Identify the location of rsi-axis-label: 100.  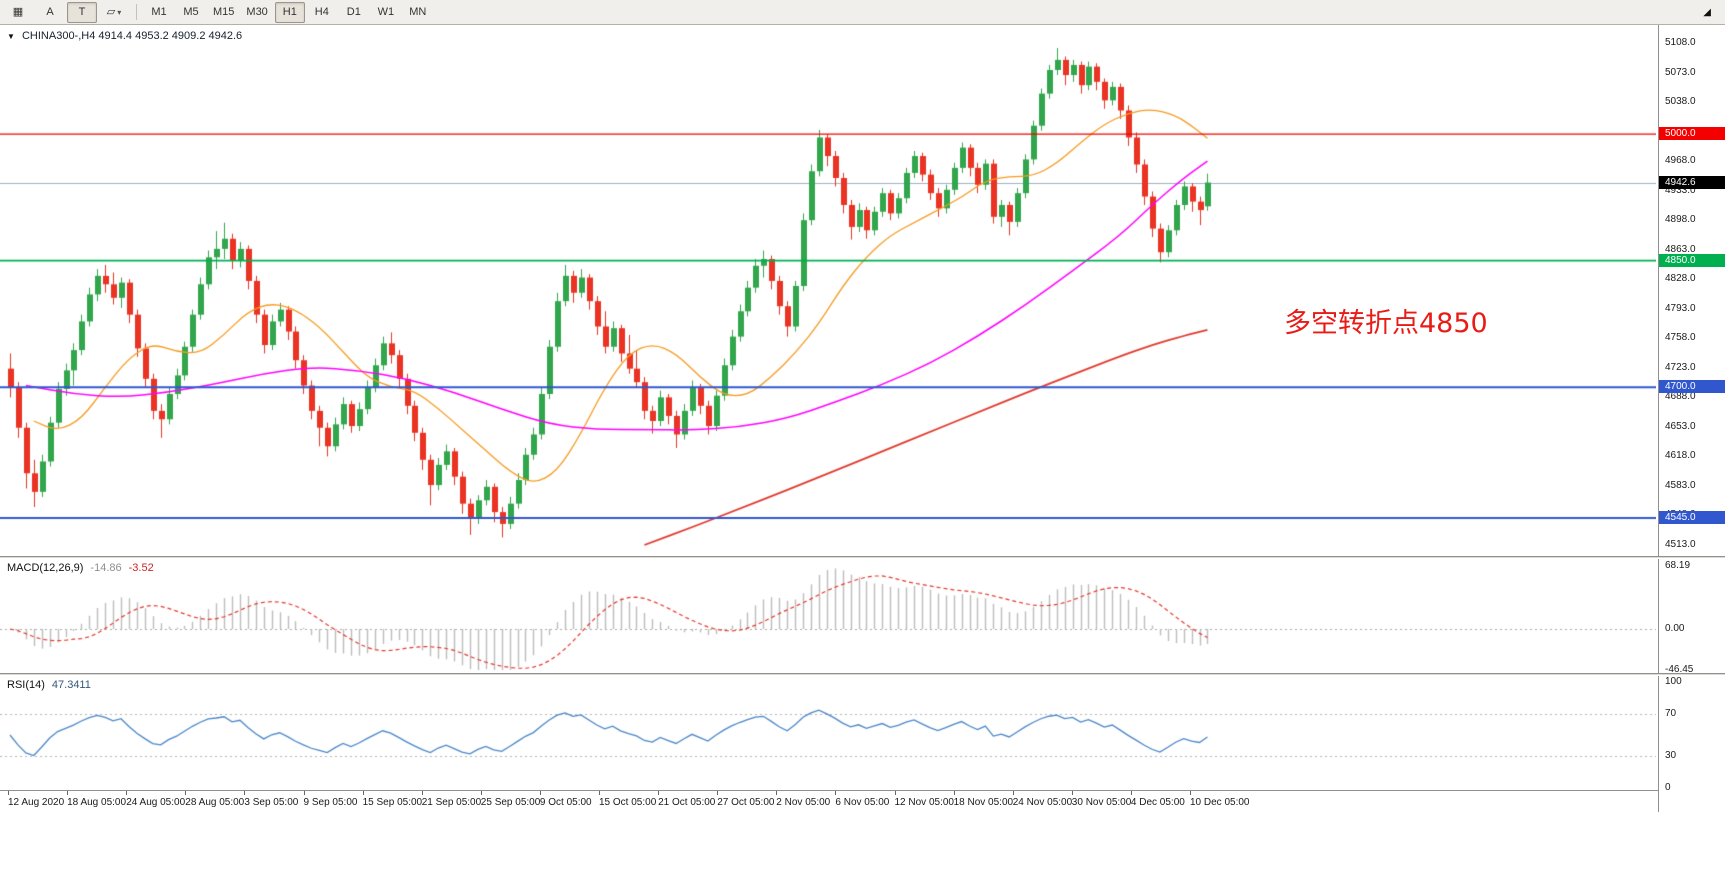
(1673, 681).